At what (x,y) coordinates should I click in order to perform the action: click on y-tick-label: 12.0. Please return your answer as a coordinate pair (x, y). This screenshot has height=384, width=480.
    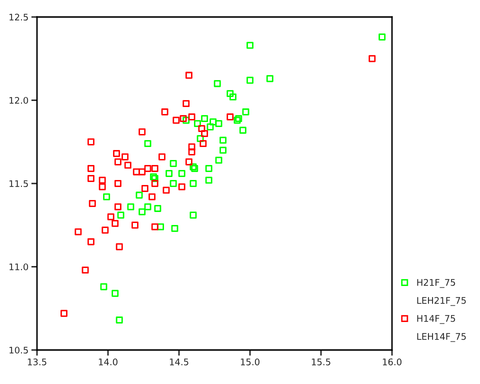
    Looking at the image, I should click on (19, 100).